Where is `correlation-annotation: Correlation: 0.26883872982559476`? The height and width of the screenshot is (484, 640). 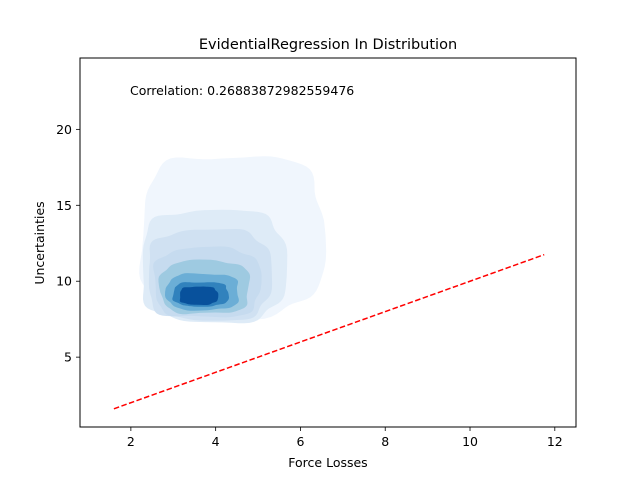
correlation-annotation: Correlation: 0.26883872982559476 is located at coordinates (242, 90).